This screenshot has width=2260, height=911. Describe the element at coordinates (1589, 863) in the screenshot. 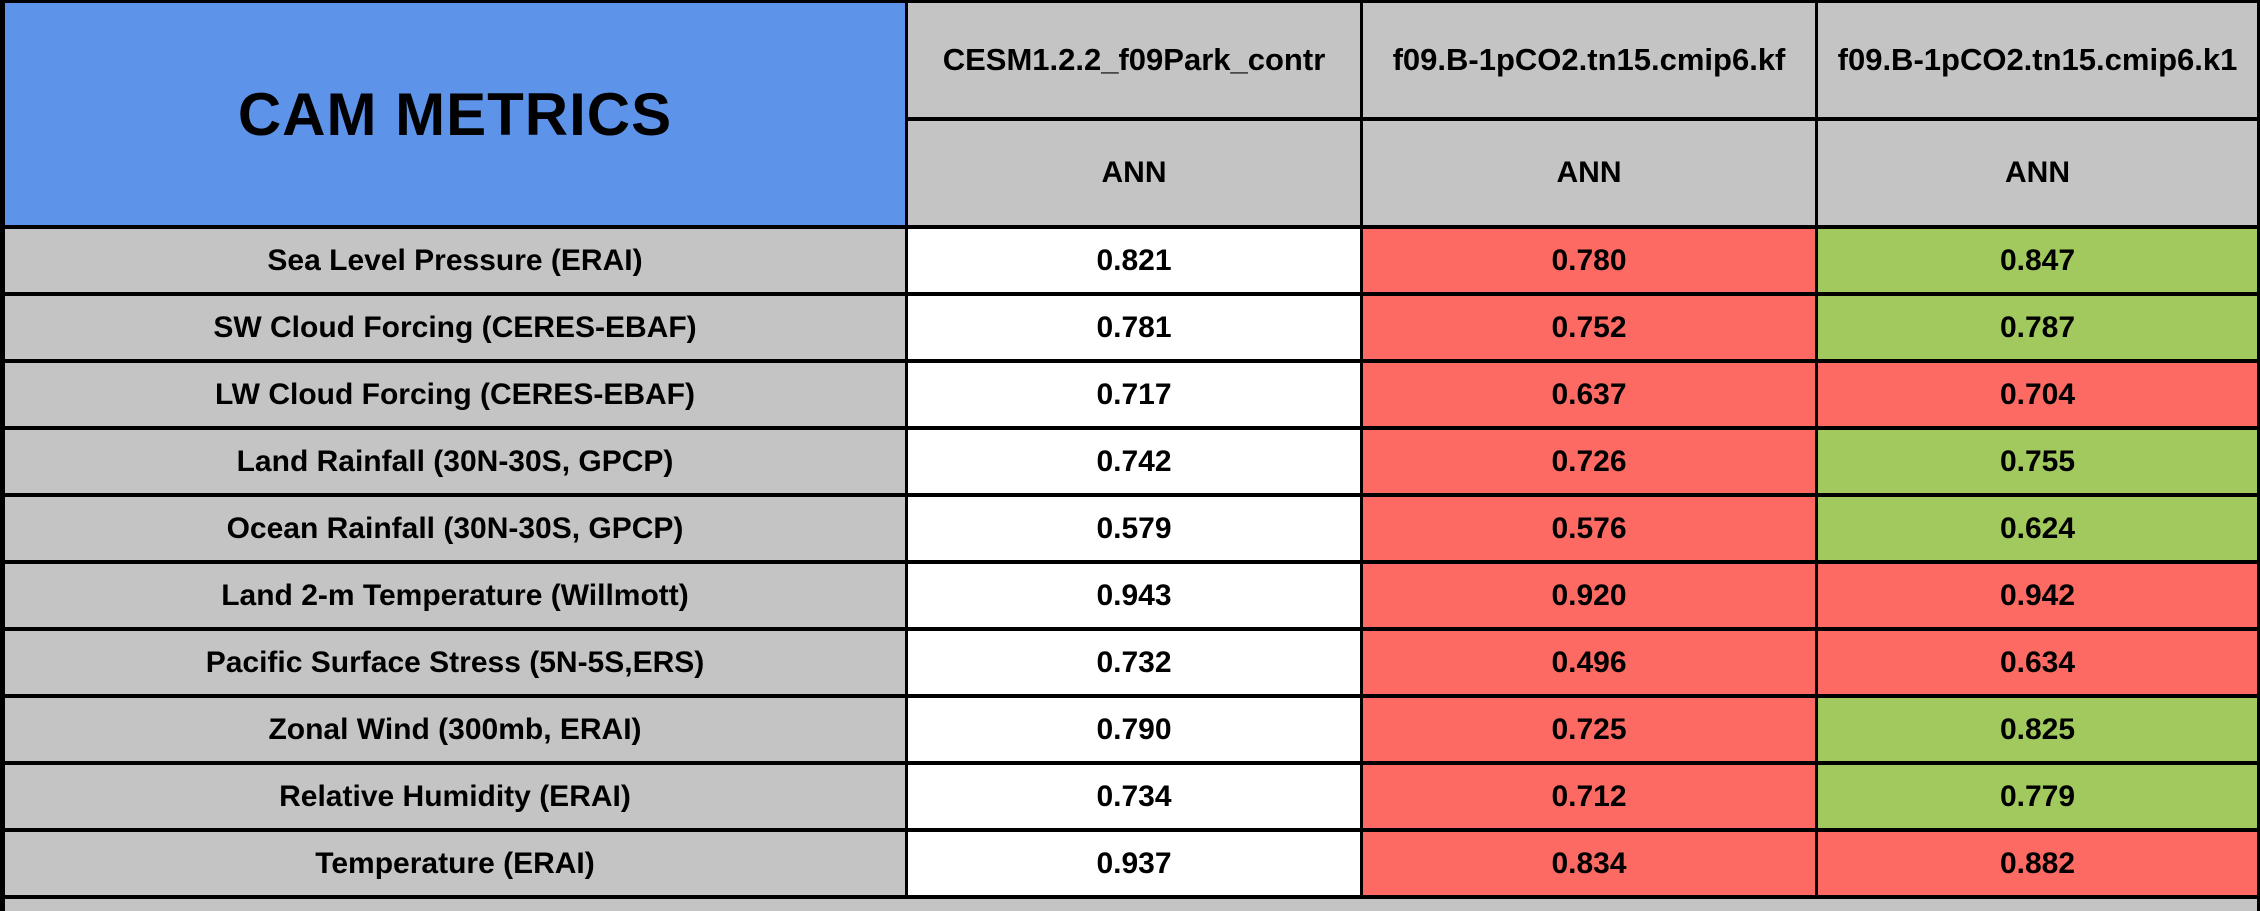

I see `metric-value: 0.834` at that location.